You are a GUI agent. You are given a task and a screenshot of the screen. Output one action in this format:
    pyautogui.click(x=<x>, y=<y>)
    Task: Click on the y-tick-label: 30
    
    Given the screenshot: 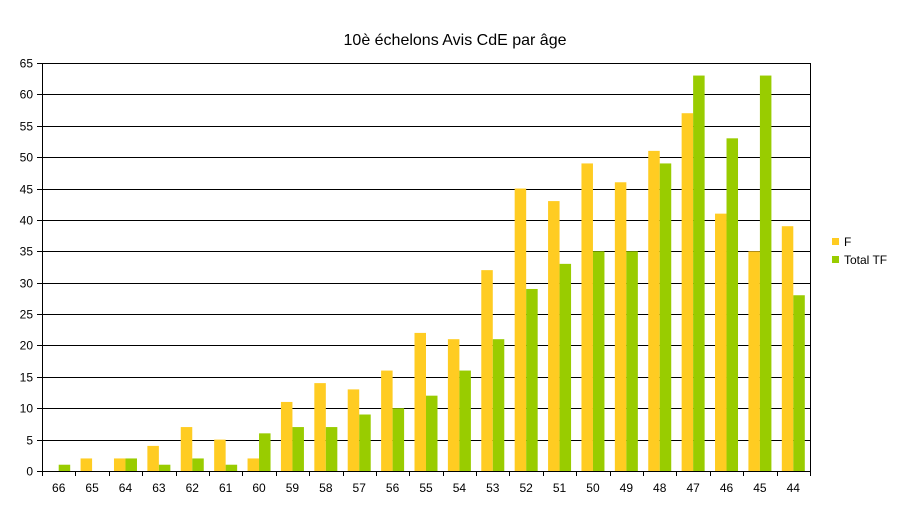 What is the action you would take?
    pyautogui.click(x=27, y=284)
    